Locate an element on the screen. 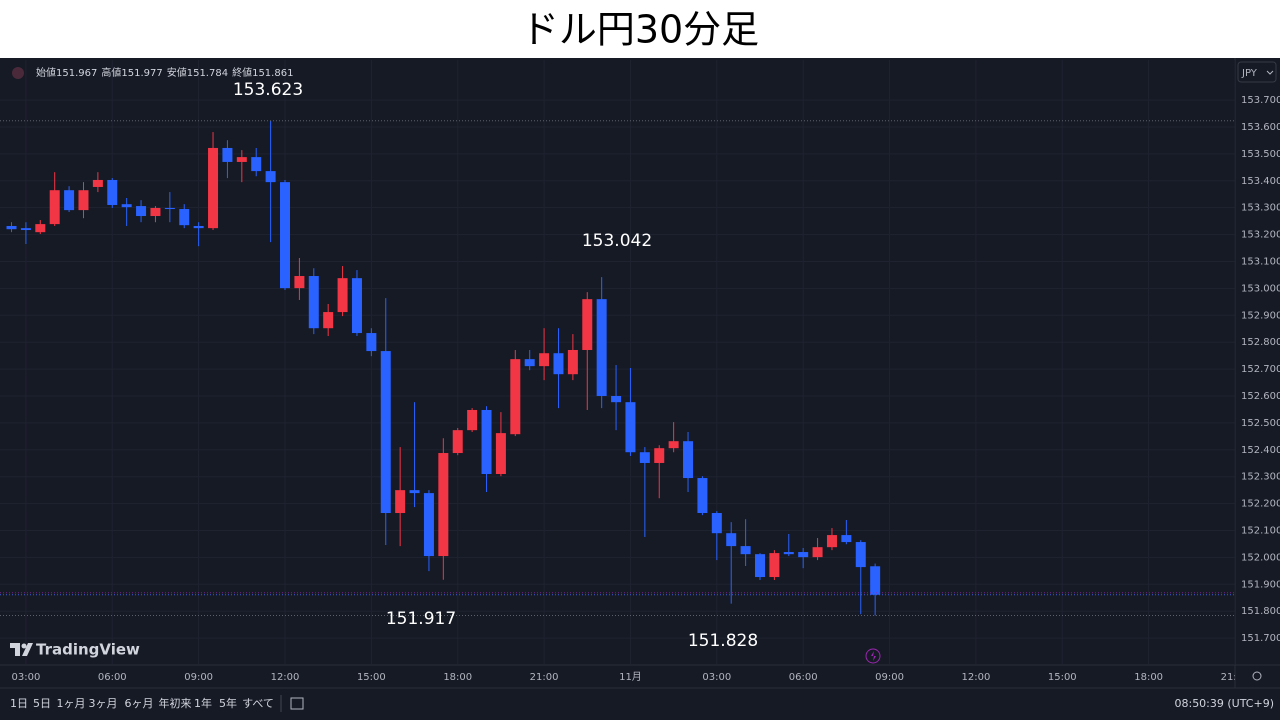  calendar-icon is located at coordinates (297, 703).